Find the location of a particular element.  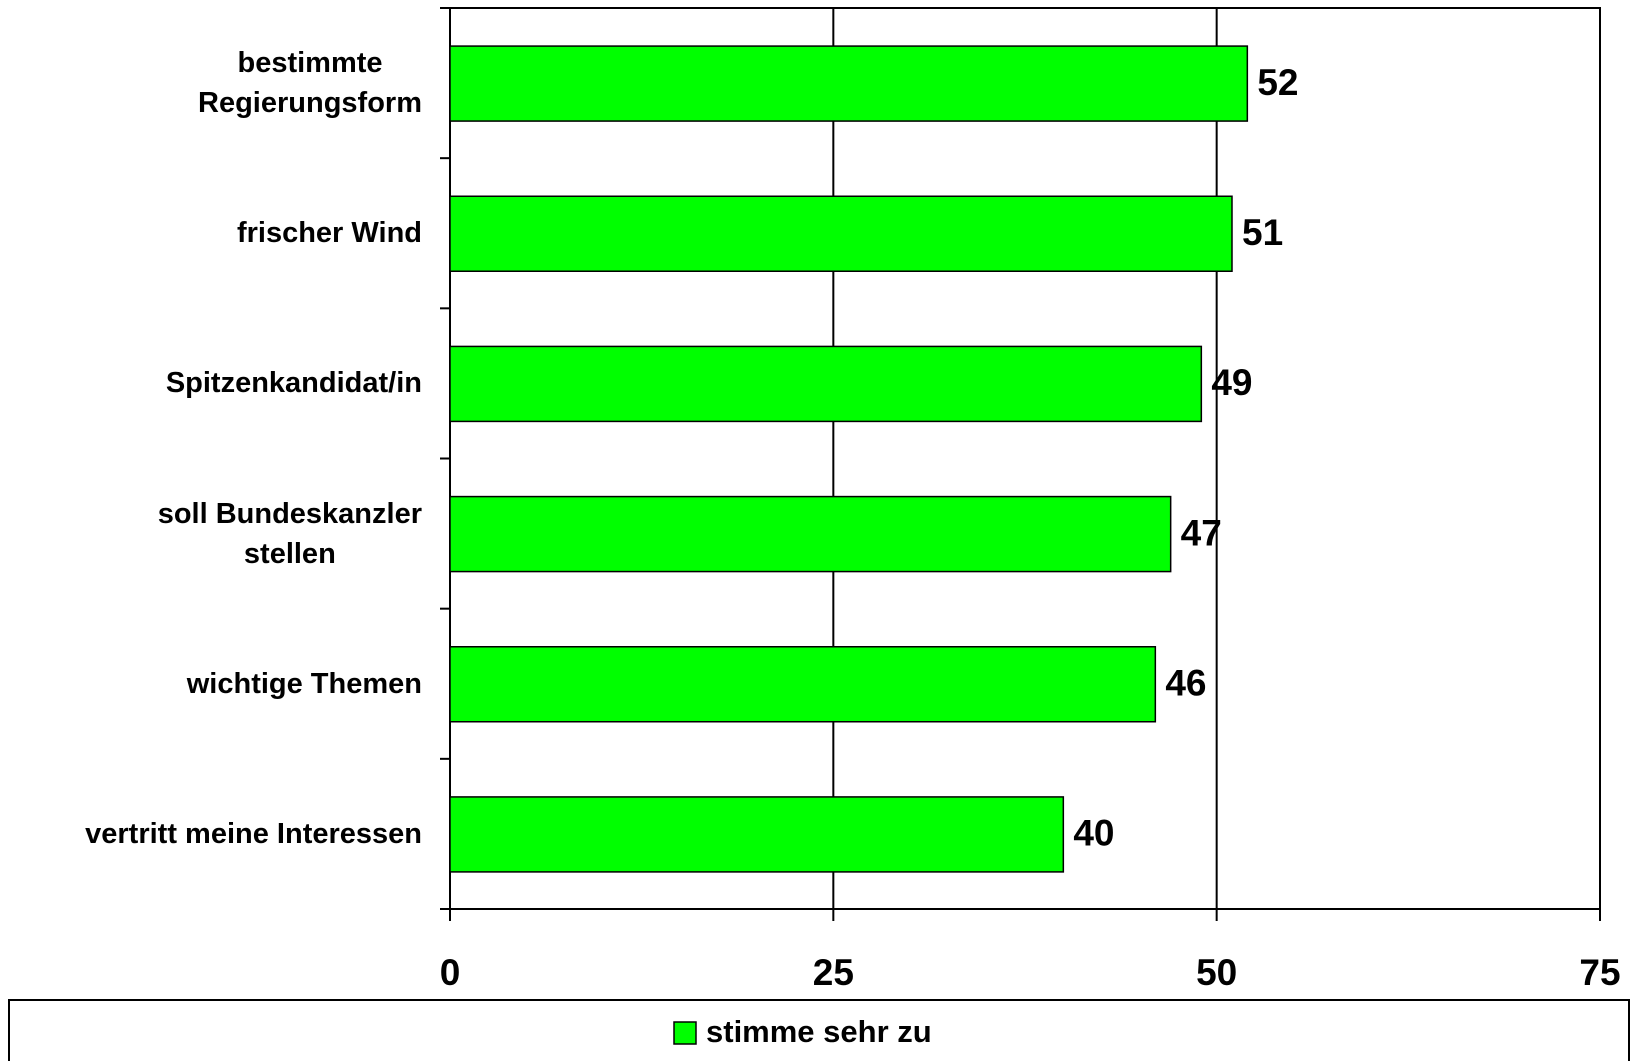

x-tick-label: 75 is located at coordinates (1599, 972).